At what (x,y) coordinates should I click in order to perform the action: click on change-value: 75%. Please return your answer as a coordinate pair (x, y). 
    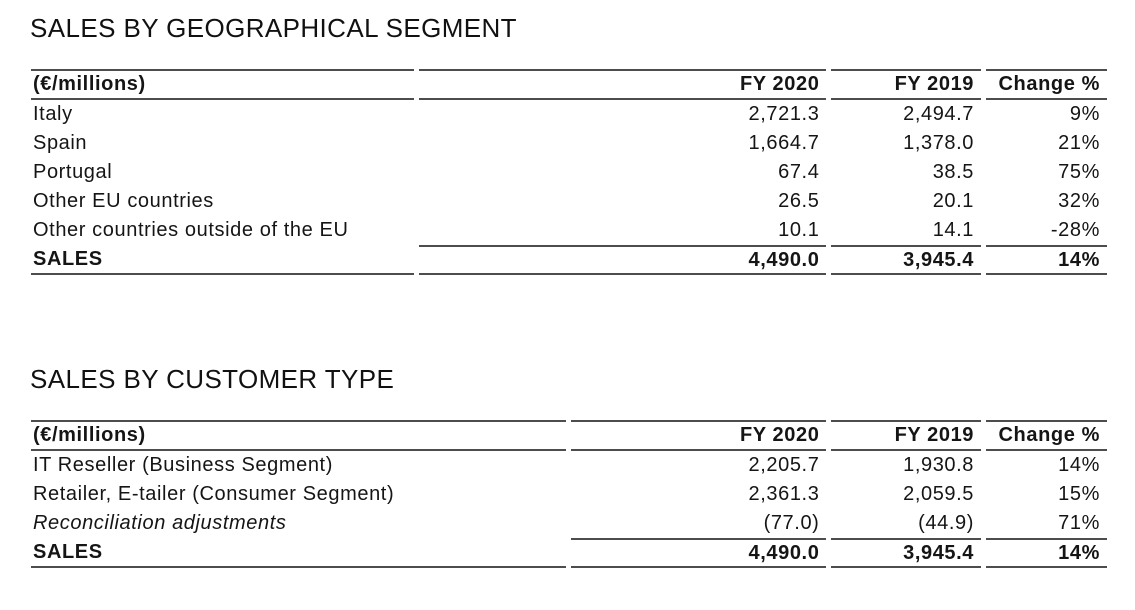
    Looking at the image, I should click on (1079, 172).